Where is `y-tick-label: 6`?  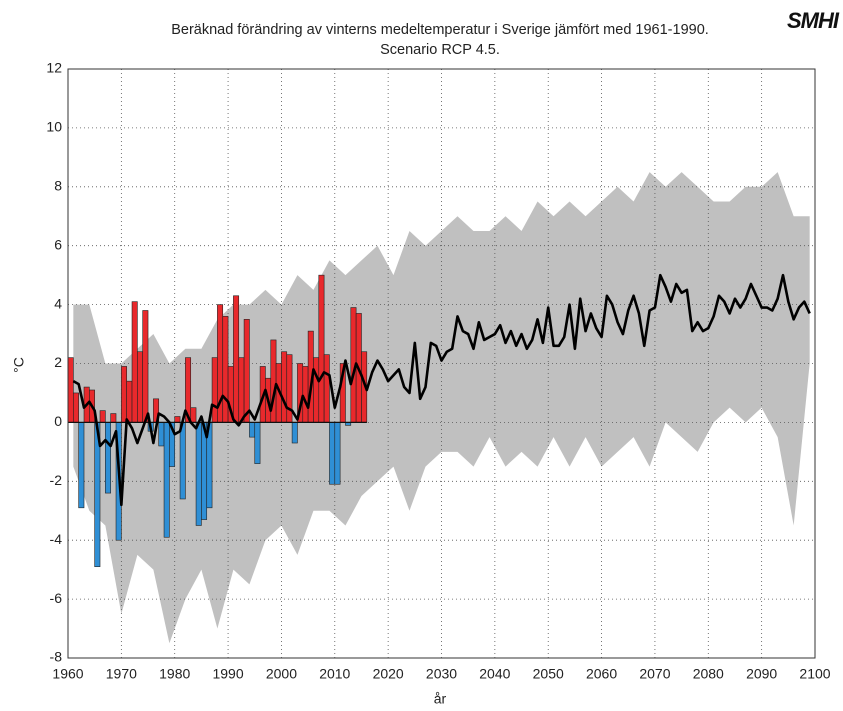
y-tick-label: 6 is located at coordinates (58, 244).